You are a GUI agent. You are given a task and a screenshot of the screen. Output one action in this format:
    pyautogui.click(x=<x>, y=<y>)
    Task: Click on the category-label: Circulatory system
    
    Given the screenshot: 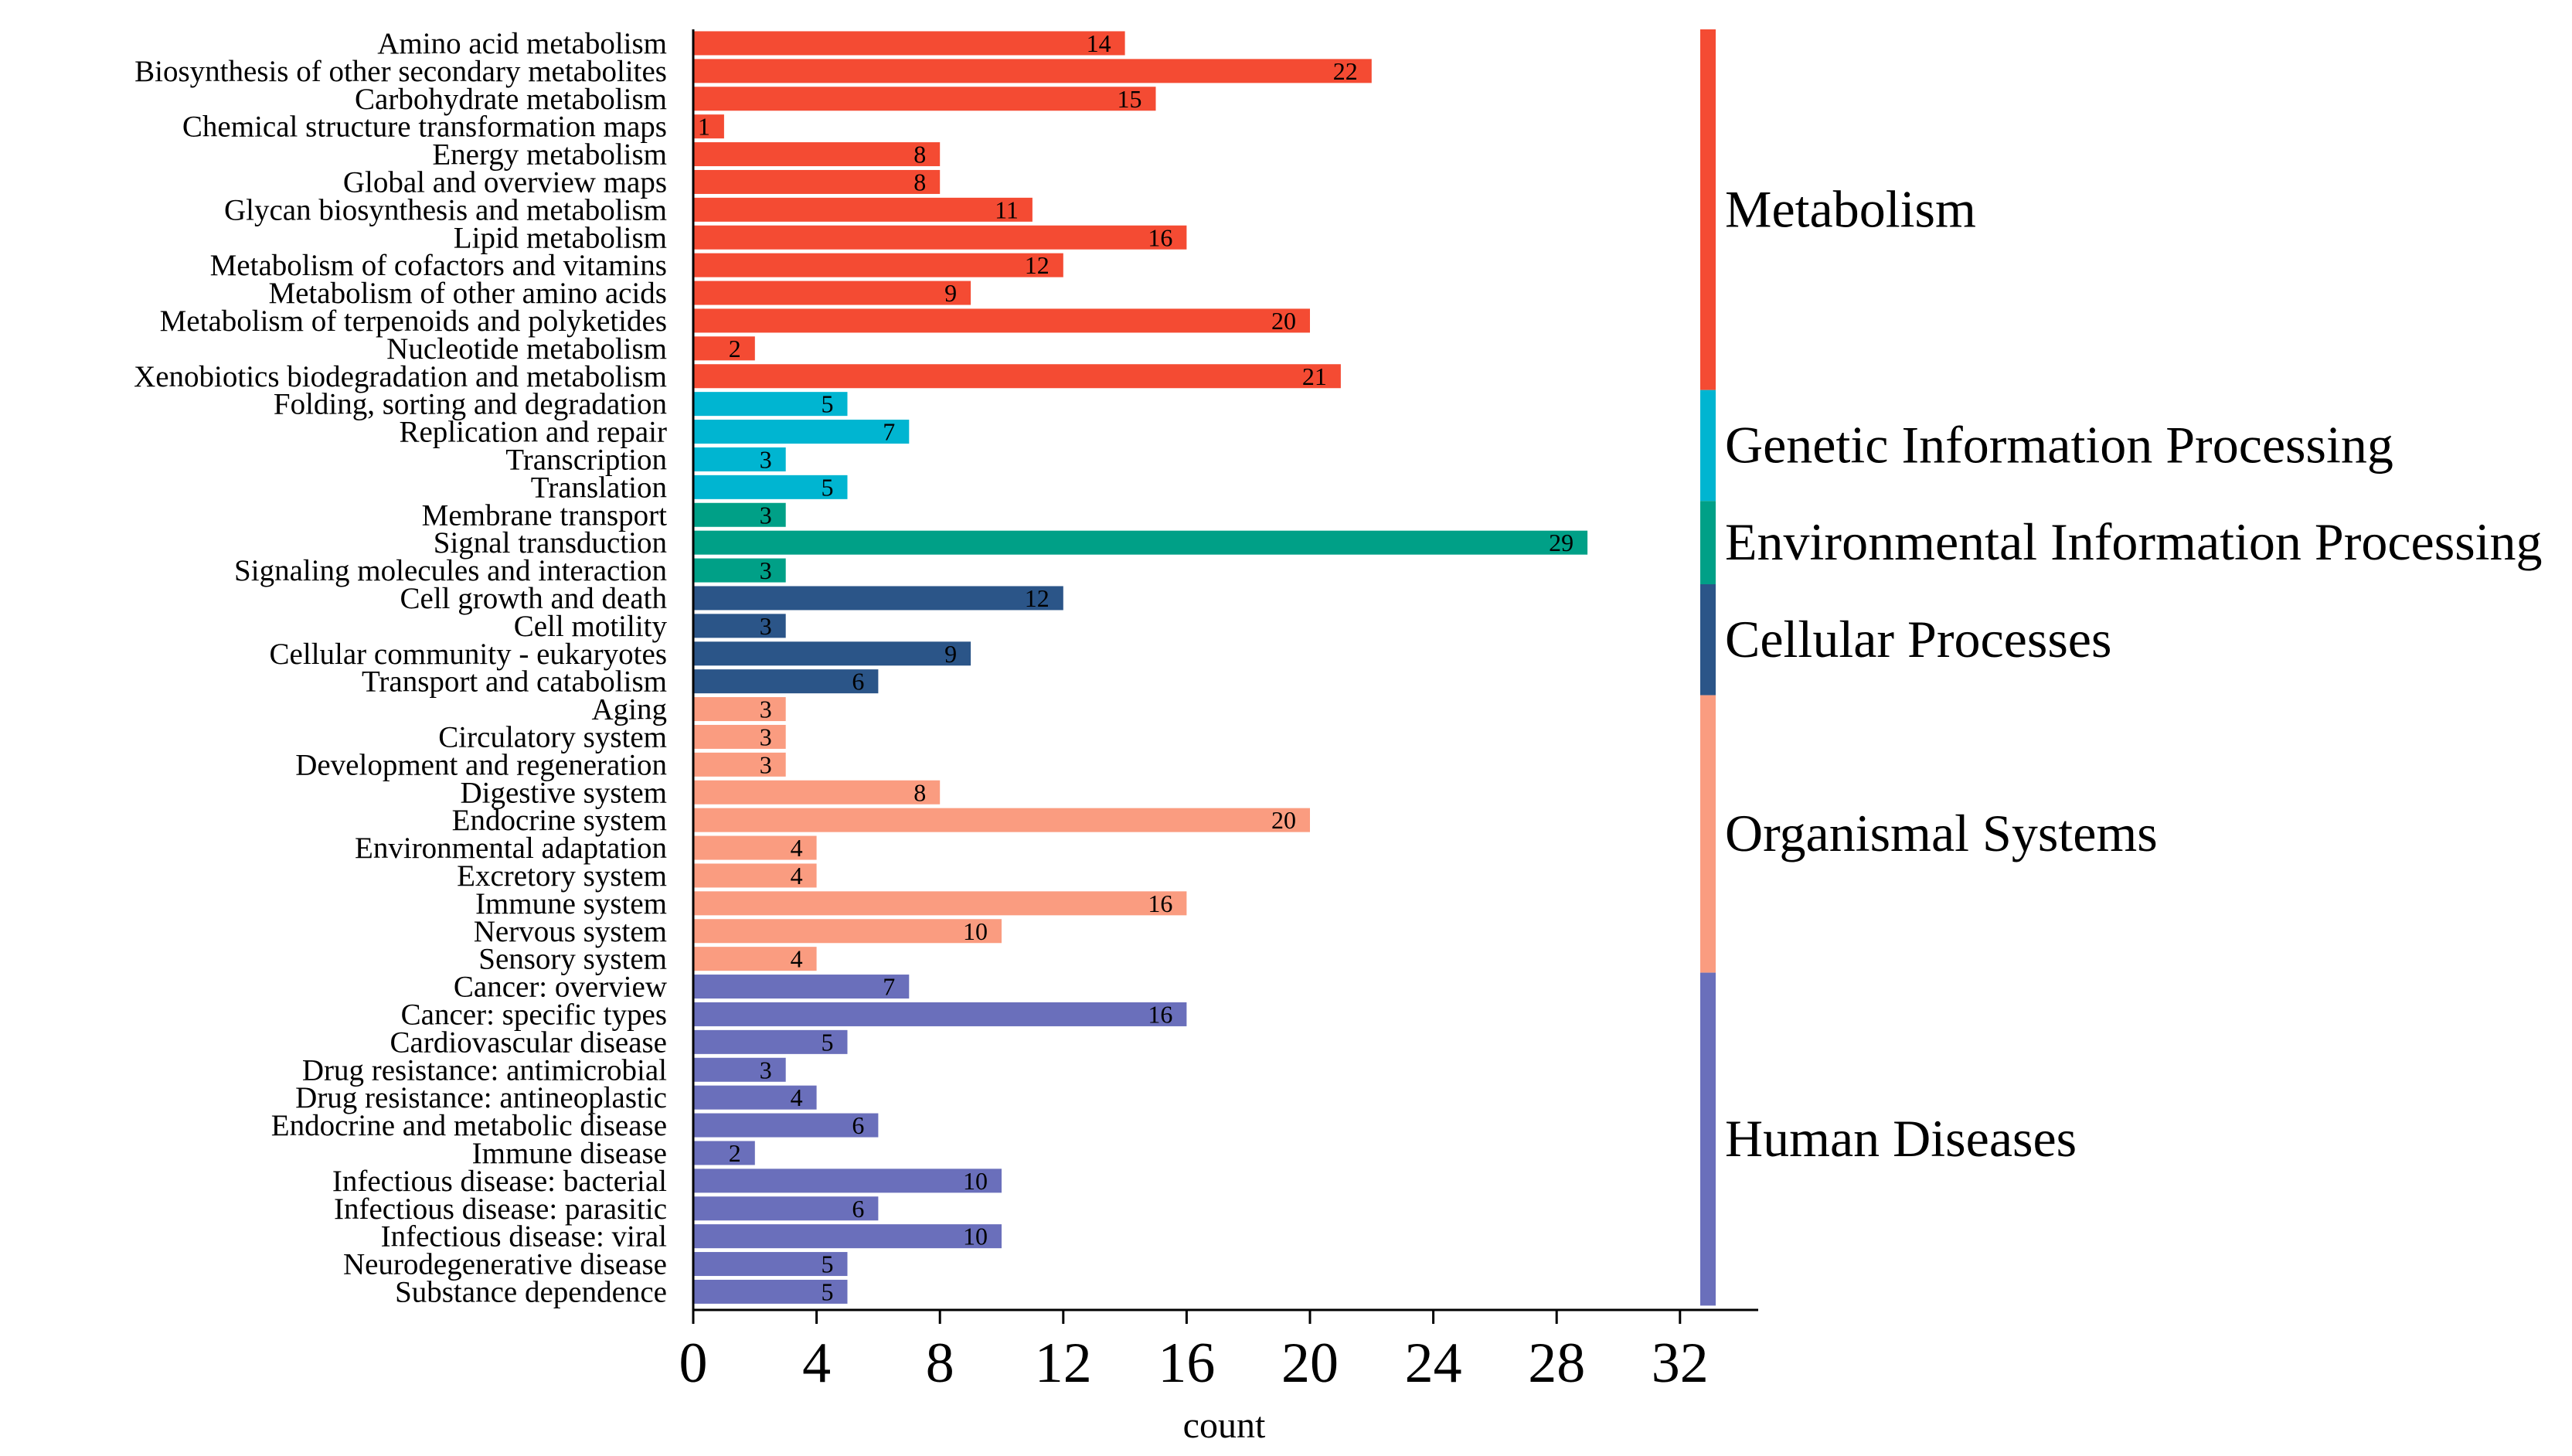 What is the action you would take?
    pyautogui.click(x=553, y=737)
    